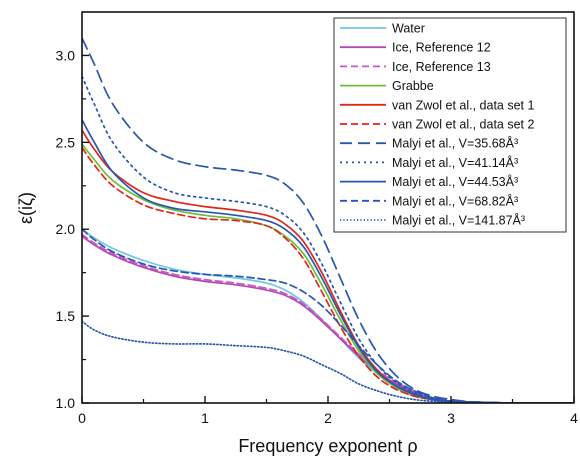 The image size is (580, 465). What do you see at coordinates (463, 125) in the screenshot?
I see `legend-label-5: van Zwol et al., data set 2` at bounding box center [463, 125].